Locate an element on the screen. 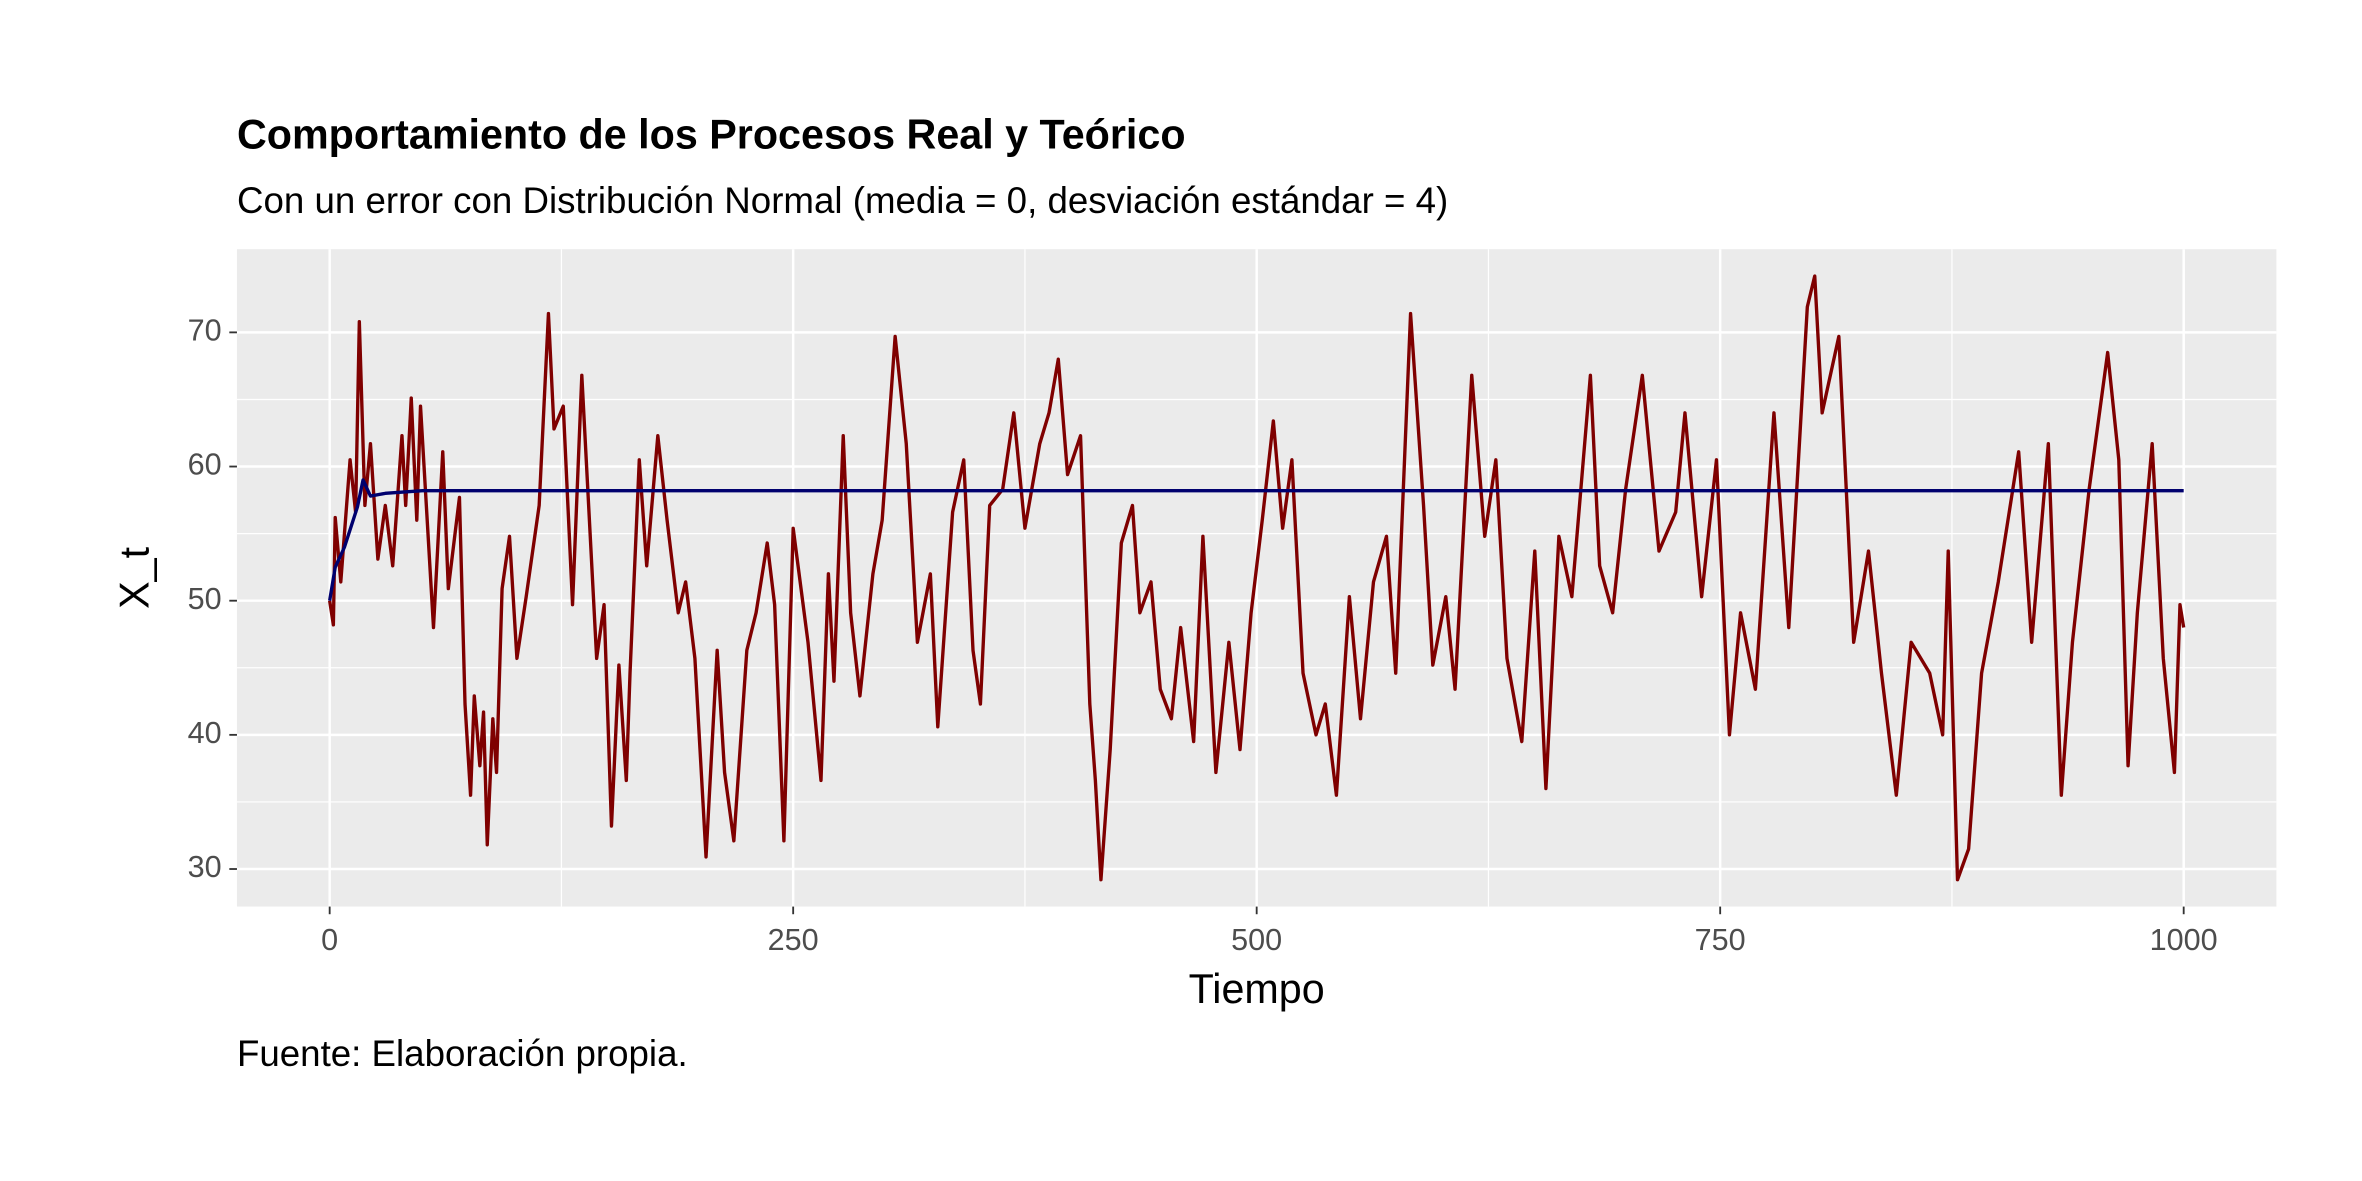 This screenshot has width=2362, height=1181. y-tick-label: 50 is located at coordinates (205, 599).